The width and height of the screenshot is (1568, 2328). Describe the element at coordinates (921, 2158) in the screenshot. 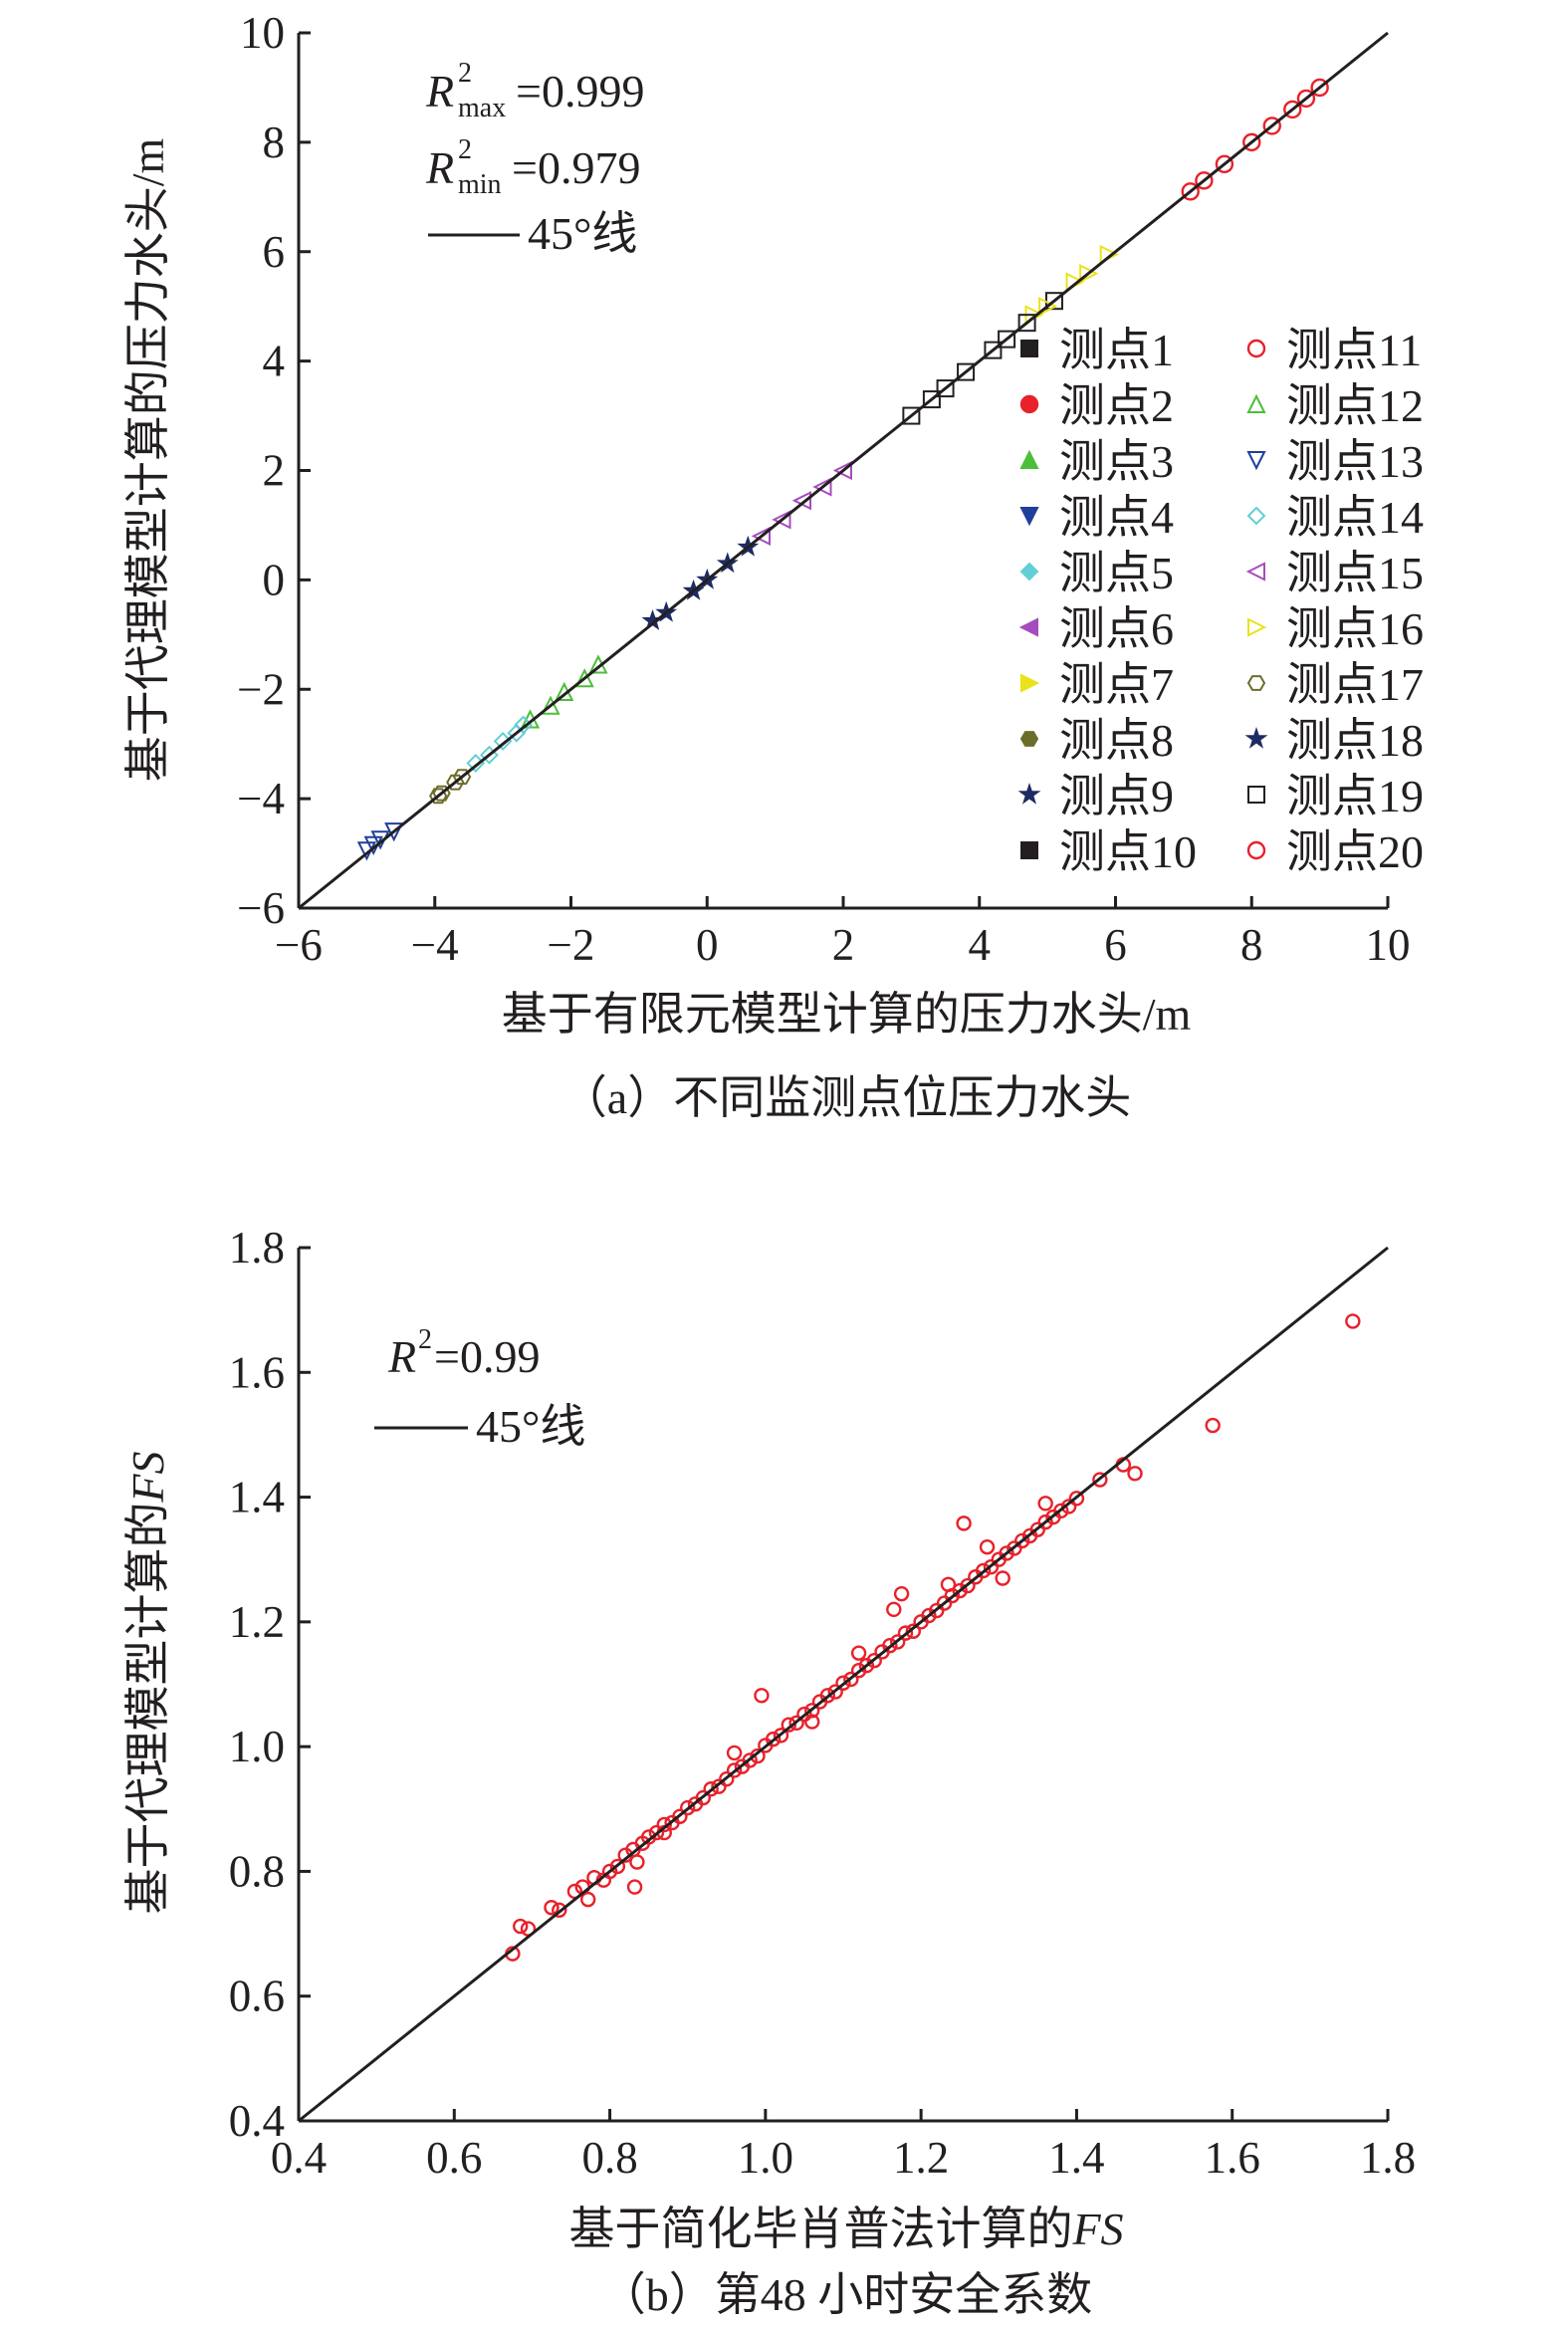

I see `b-x-tick-label: 1.2` at that location.